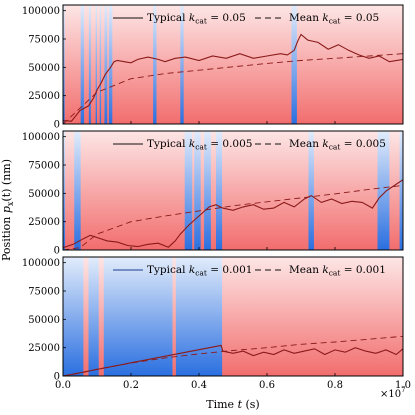  I want to click on legend-label: Typical kcat = 0.001, so click(199, 271).